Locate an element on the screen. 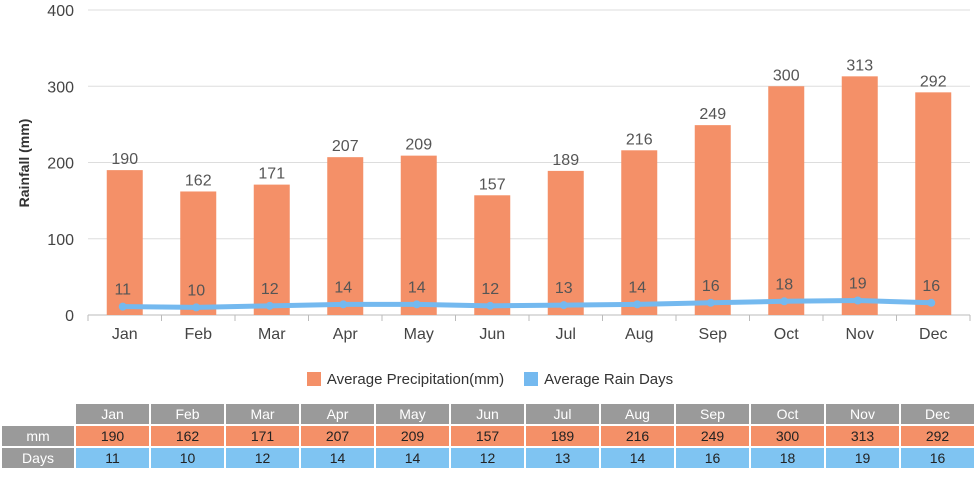 The height and width of the screenshot is (489, 980). days-cell: 11 is located at coordinates (112, 458).